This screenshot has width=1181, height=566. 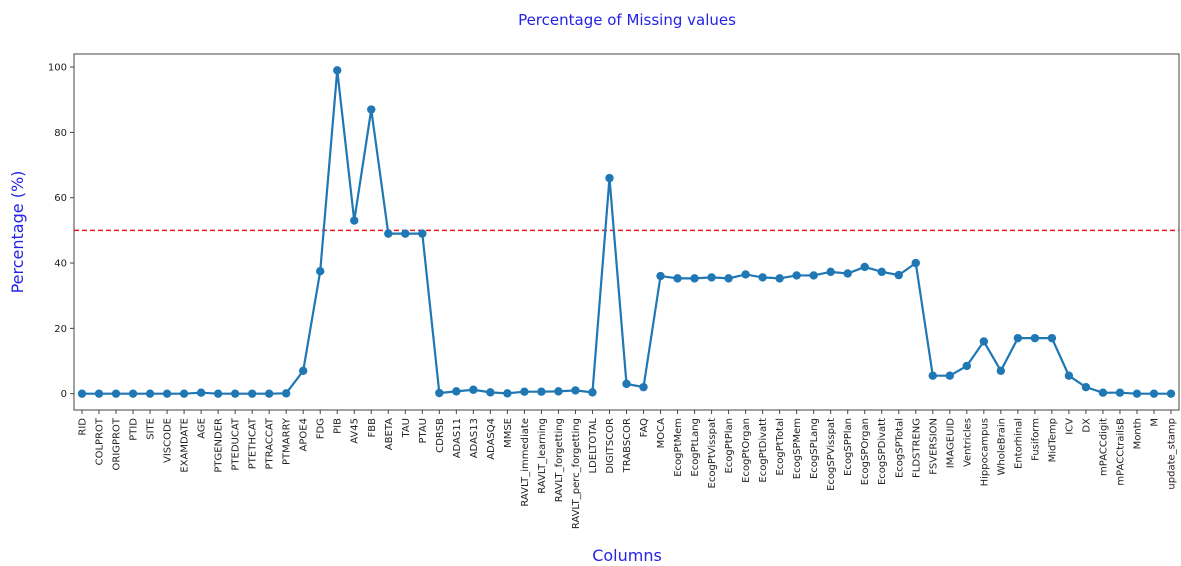 I want to click on x-tick-label: PTGENDER, so click(x=219, y=445).